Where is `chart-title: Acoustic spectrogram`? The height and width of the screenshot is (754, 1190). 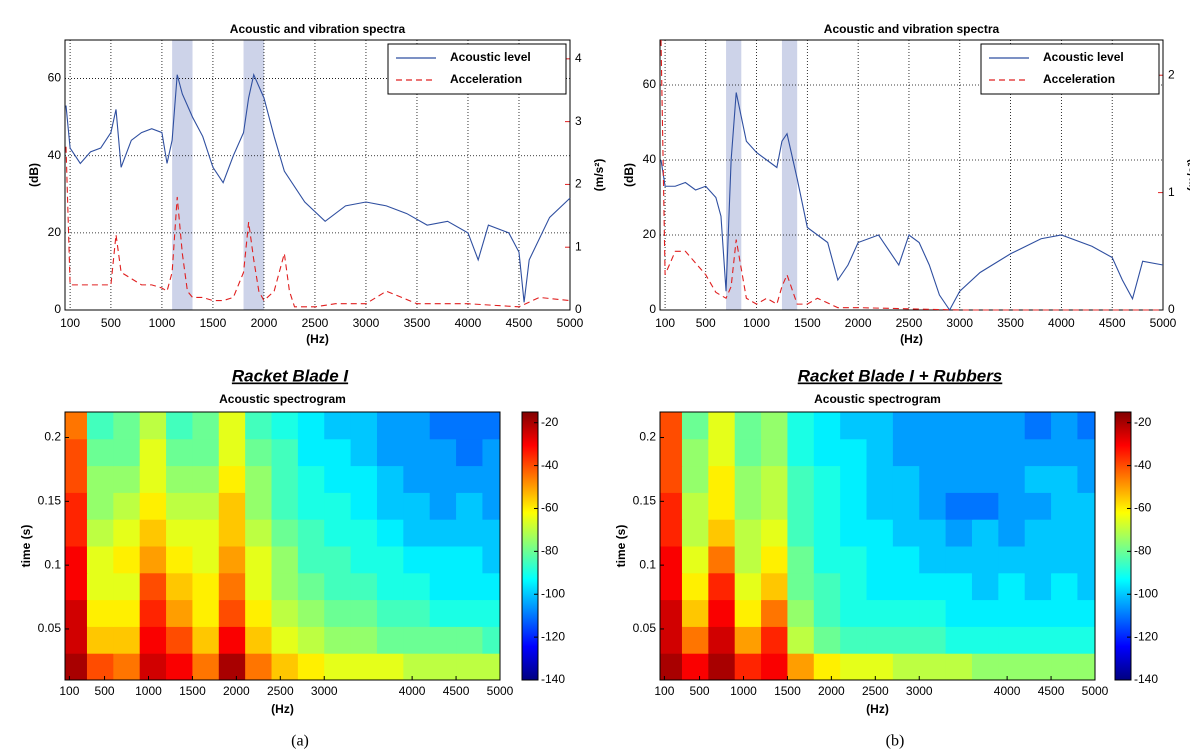
chart-title: Acoustic spectrogram is located at coordinates (877, 399).